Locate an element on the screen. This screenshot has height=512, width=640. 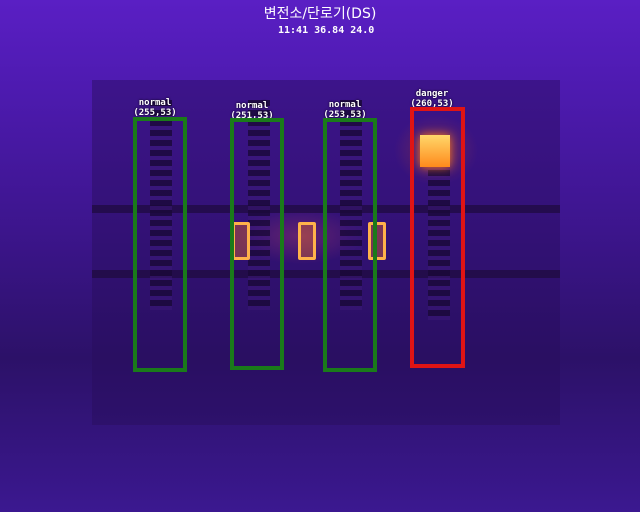
page-title: 변전소/단로기(DS) is located at coordinates (320, 13).